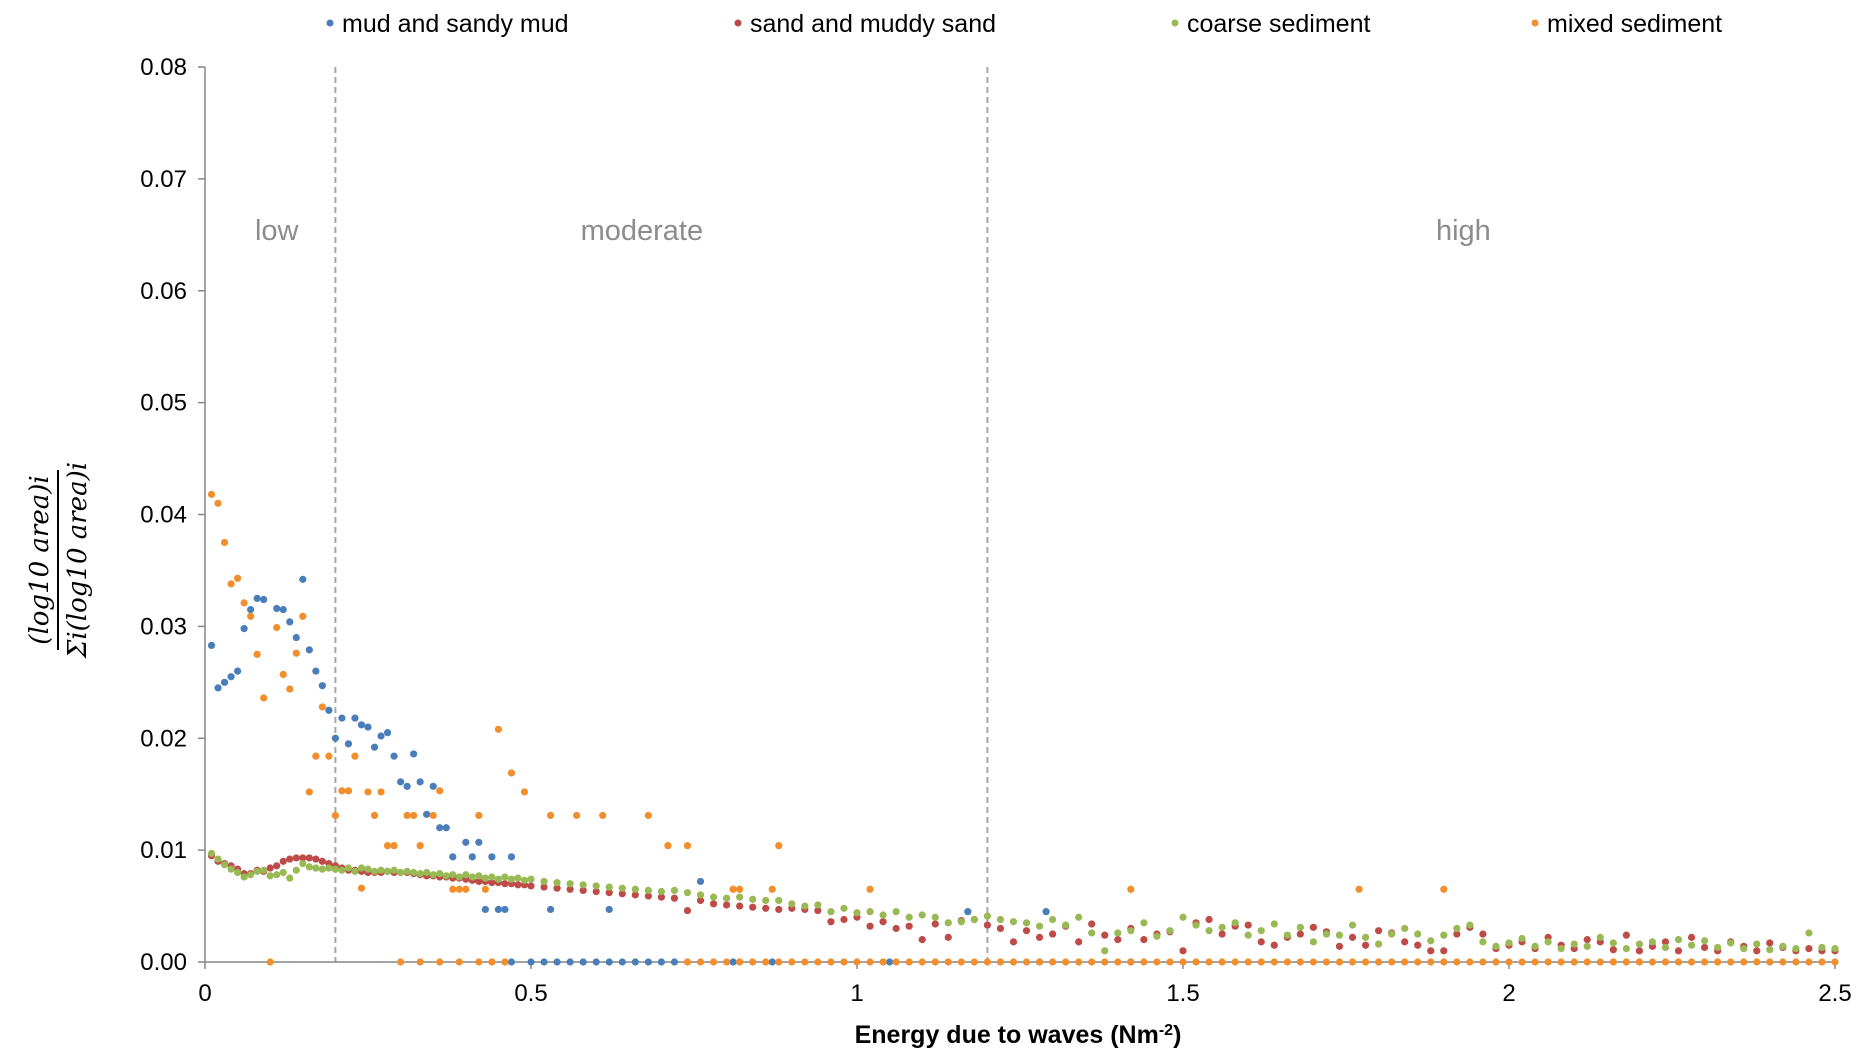 Image resolution: width=1858 pixels, height=1048 pixels. Describe the element at coordinates (163, 626) in the screenshot. I see `y-tick-label: 0.03` at that location.